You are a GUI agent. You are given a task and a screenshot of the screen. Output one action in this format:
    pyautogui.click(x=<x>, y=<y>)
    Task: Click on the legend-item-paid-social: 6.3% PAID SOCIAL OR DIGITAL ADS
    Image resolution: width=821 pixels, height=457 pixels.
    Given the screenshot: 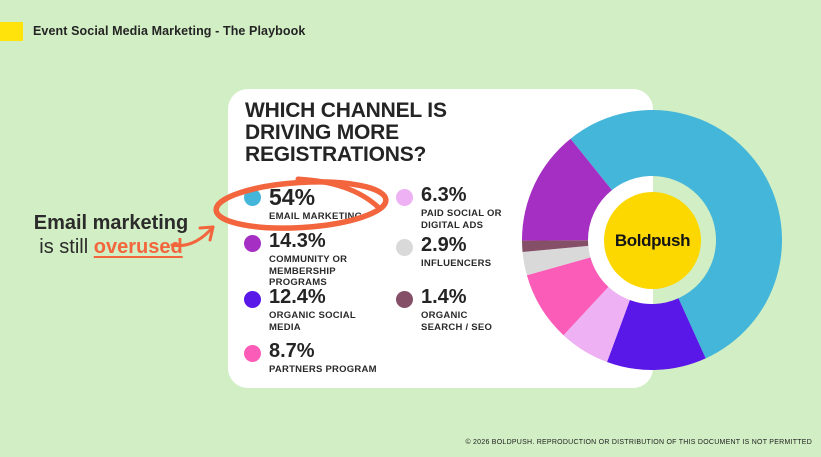 What is the action you would take?
    pyautogui.click(x=453, y=208)
    